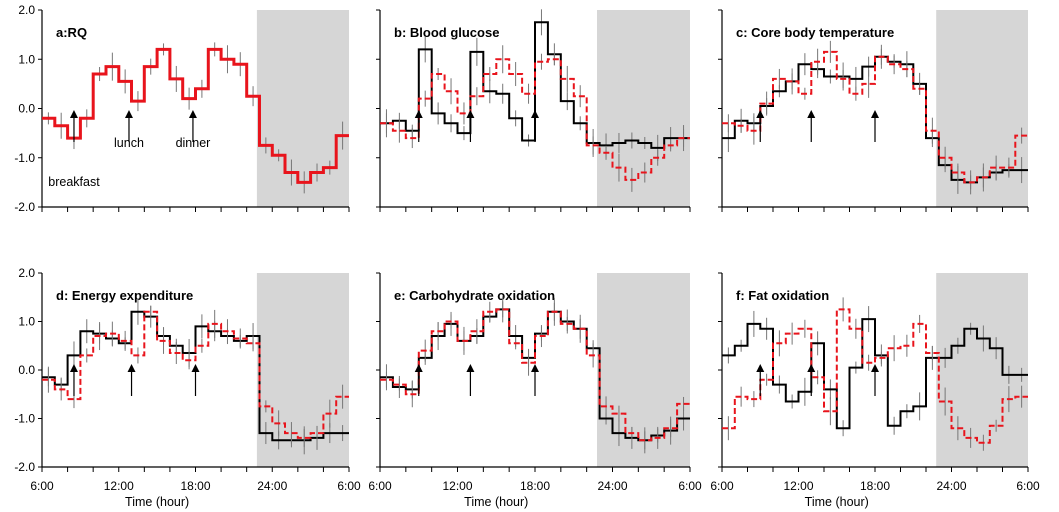  I want to click on panel-title: c: Core body temperature, so click(815, 32).